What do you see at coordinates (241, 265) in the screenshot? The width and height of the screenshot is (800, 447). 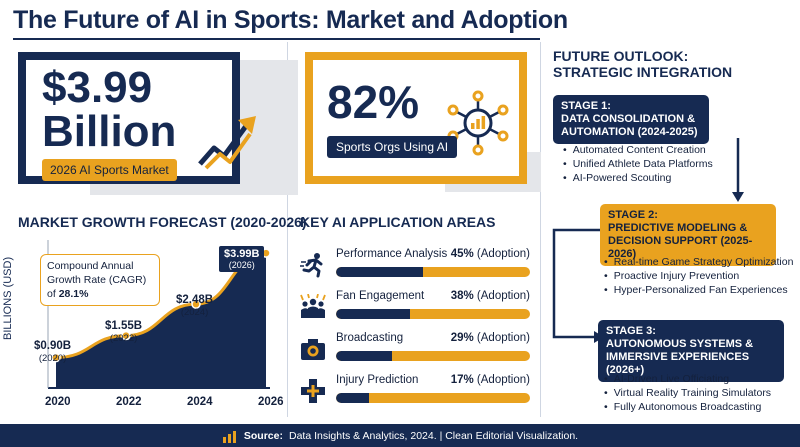 I see `data-label-year: (2026)` at bounding box center [241, 265].